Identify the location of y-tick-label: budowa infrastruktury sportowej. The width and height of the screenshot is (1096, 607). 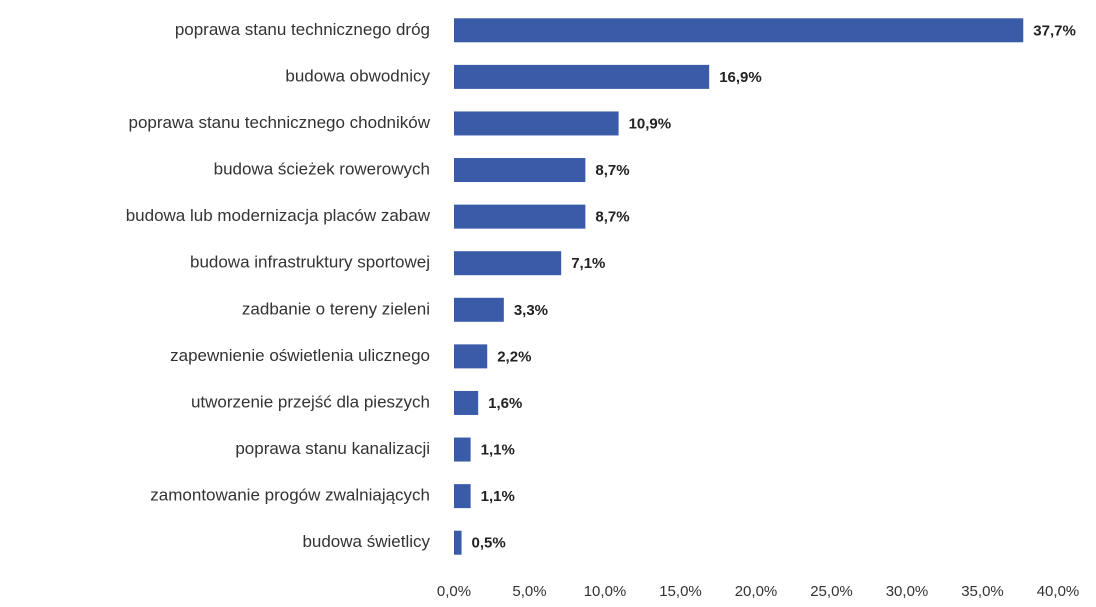
(310, 262).